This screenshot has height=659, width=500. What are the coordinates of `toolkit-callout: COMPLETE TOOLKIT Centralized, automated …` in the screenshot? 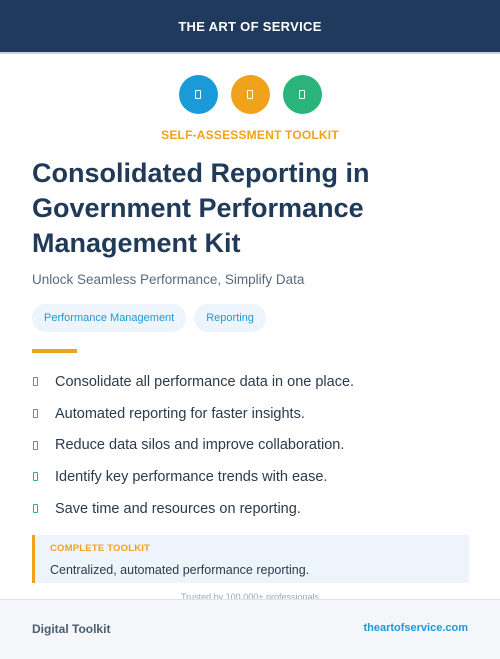 It's located at (250, 559).